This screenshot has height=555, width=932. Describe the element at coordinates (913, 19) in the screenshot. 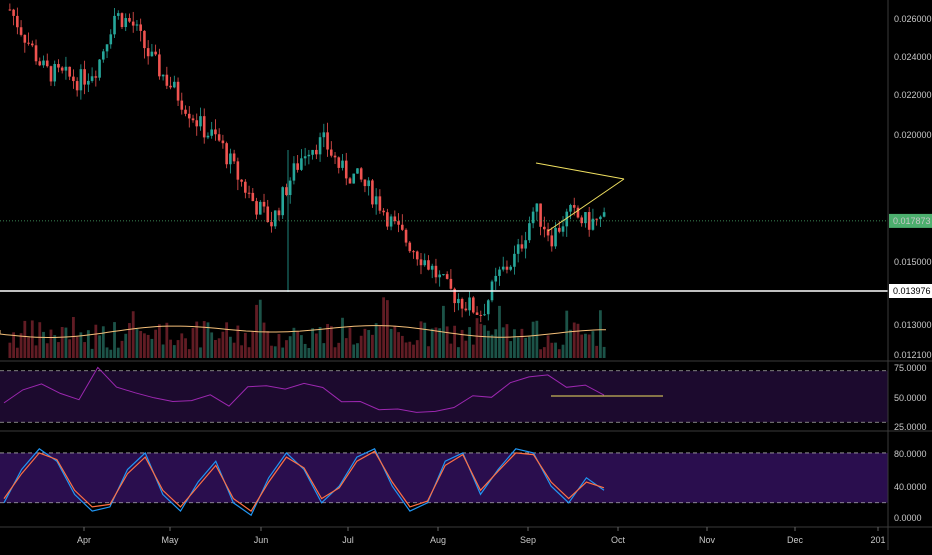

I see `price-tick-label: 0.026000` at that location.